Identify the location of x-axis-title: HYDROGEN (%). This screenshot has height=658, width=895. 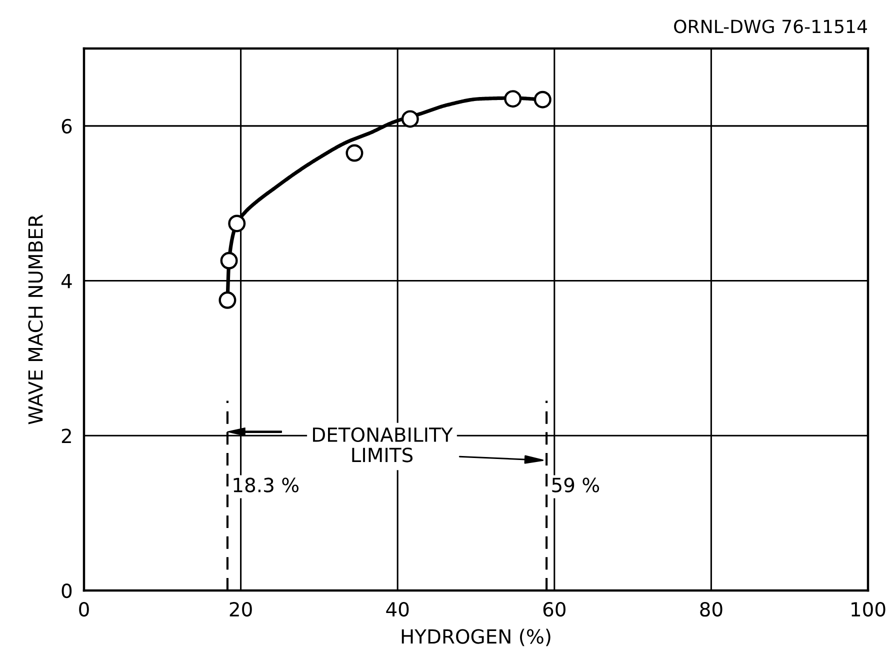
(476, 637).